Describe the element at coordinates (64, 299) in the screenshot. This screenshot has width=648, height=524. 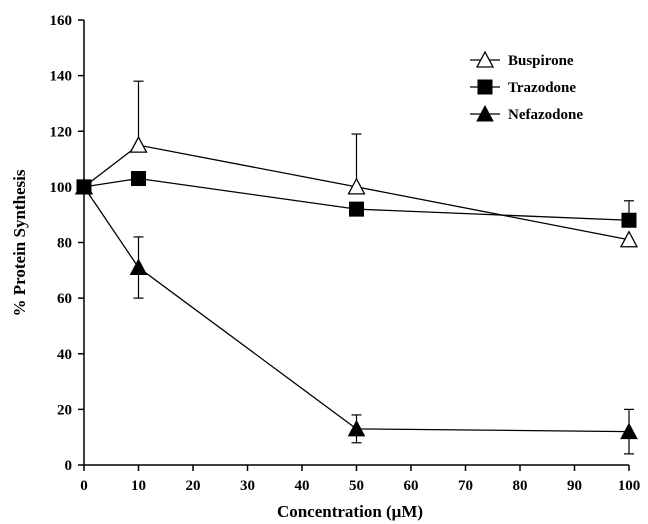
I see `y-tick-label: 60` at that location.